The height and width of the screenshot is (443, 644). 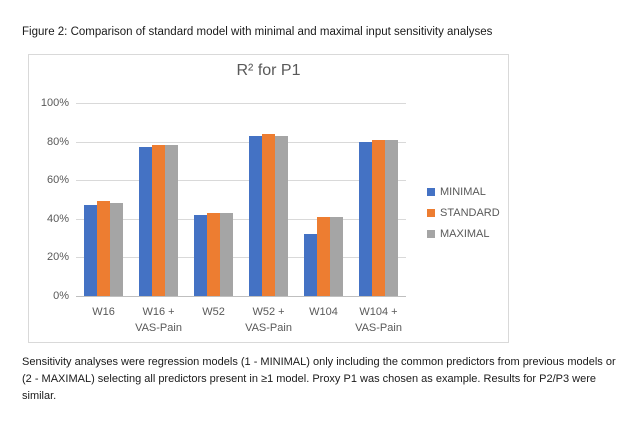 What do you see at coordinates (213, 312) in the screenshot?
I see `x-axis-category-label: W52` at bounding box center [213, 312].